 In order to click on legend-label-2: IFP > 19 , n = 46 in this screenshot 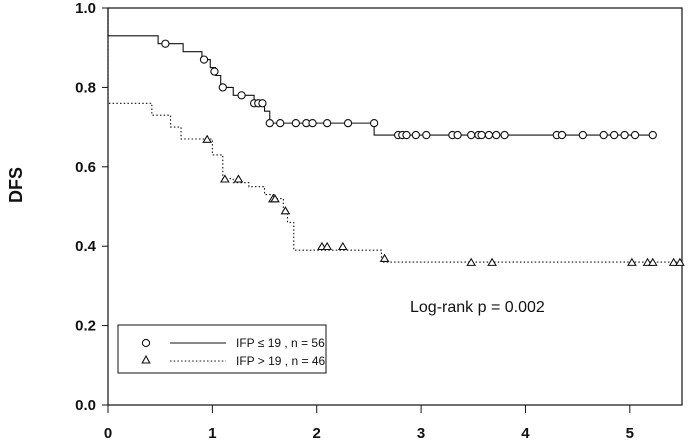, I will do `click(281, 361)`.